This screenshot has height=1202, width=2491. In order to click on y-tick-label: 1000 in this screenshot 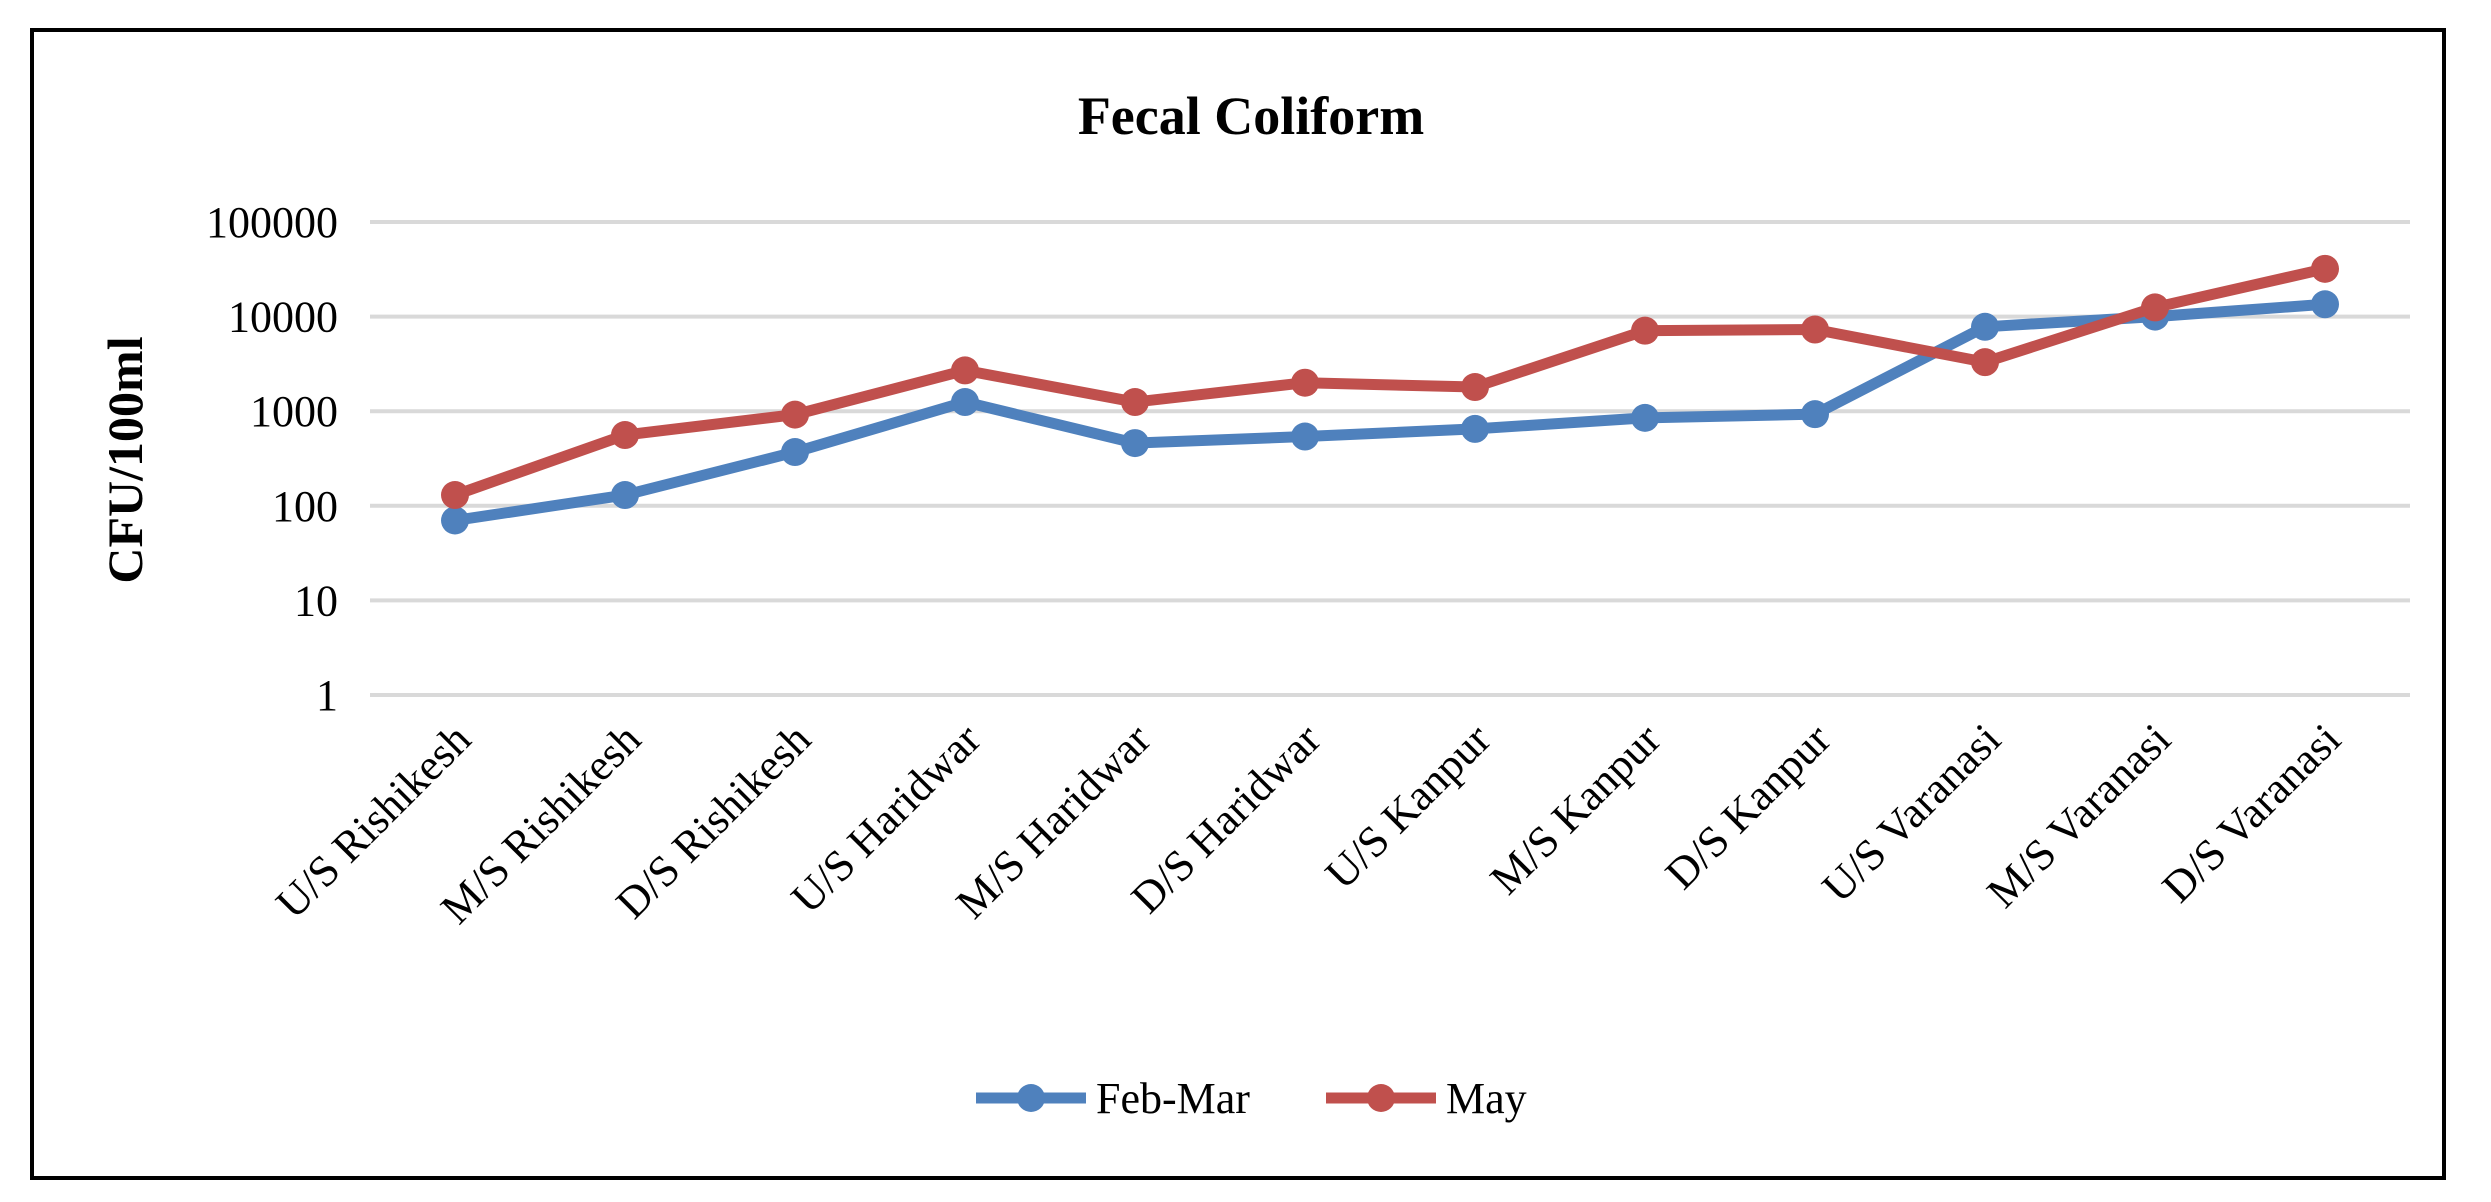, I will do `click(294, 411)`.